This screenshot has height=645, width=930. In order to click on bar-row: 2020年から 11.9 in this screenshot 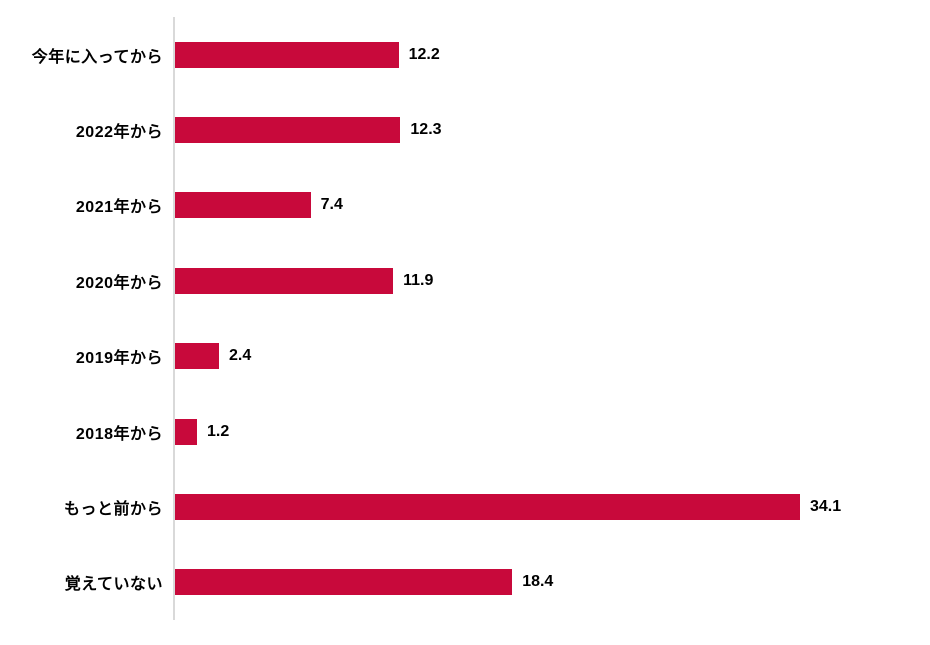, I will do `click(465, 280)`.